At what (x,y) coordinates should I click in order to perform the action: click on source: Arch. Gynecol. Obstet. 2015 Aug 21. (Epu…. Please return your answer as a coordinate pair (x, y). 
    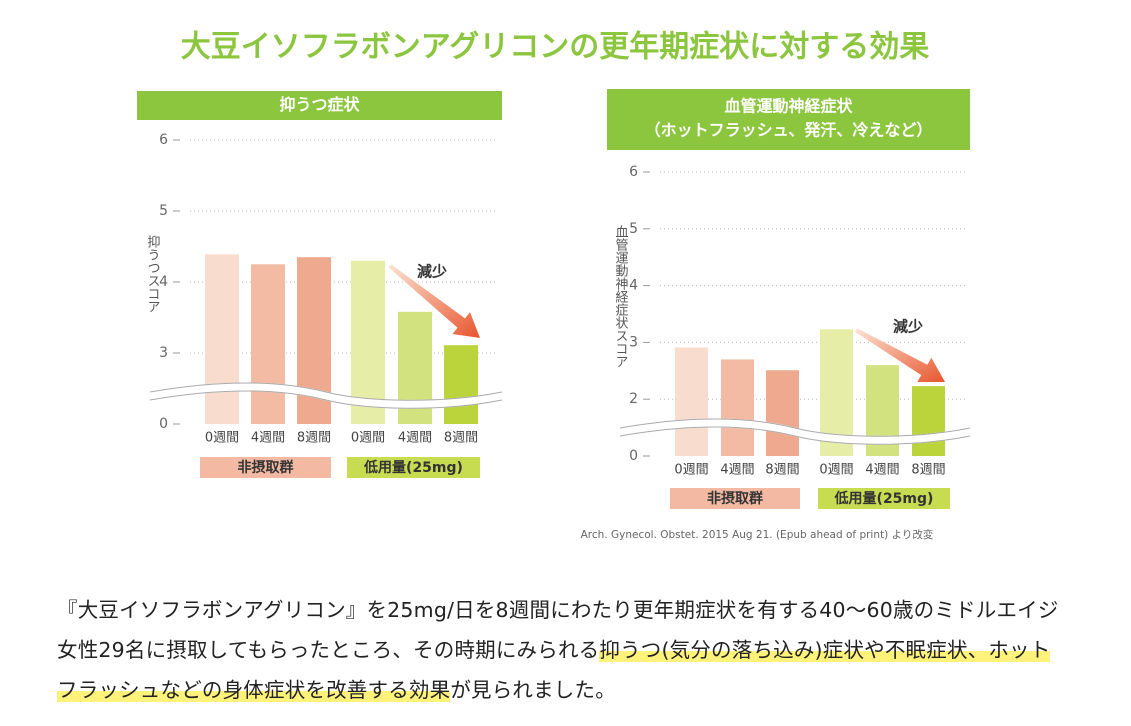
    Looking at the image, I should click on (757, 534).